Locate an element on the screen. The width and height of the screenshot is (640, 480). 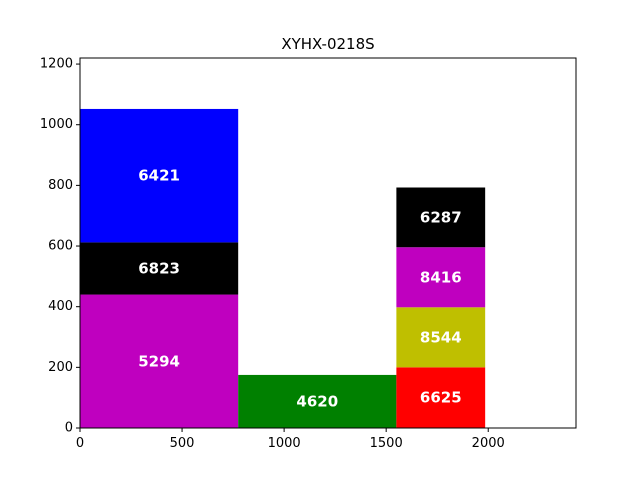
y-tick-label: 1200 is located at coordinates (56, 64).